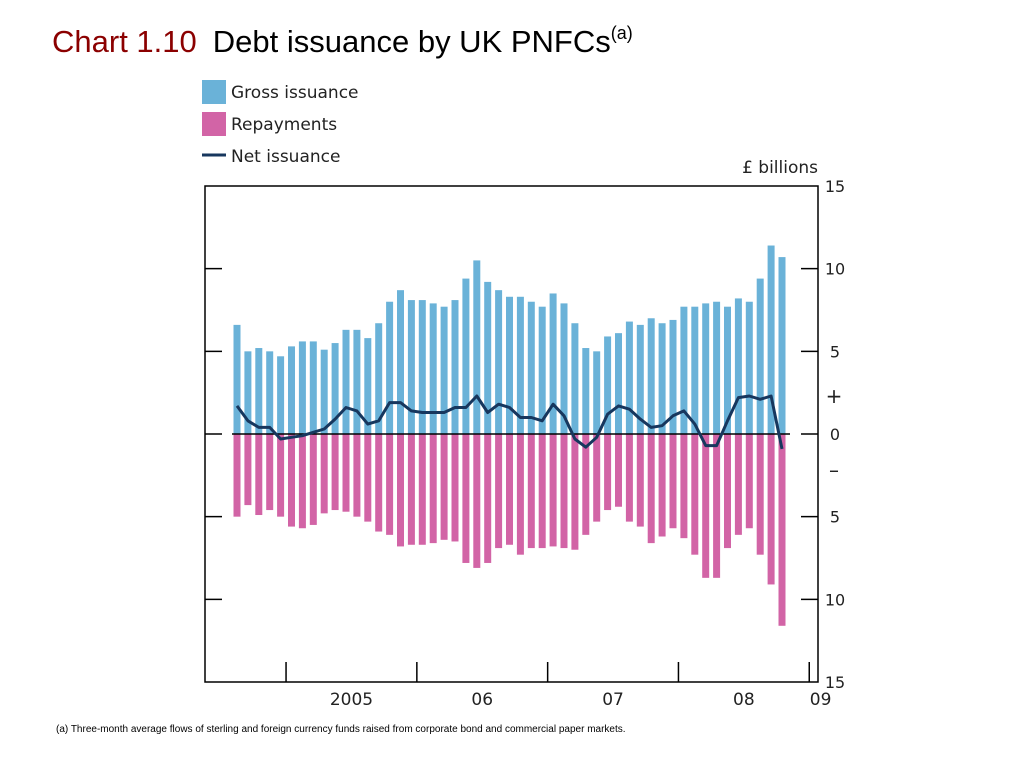 The height and width of the screenshot is (768, 1024). I want to click on gross-issuance-bars, so click(509, 339).